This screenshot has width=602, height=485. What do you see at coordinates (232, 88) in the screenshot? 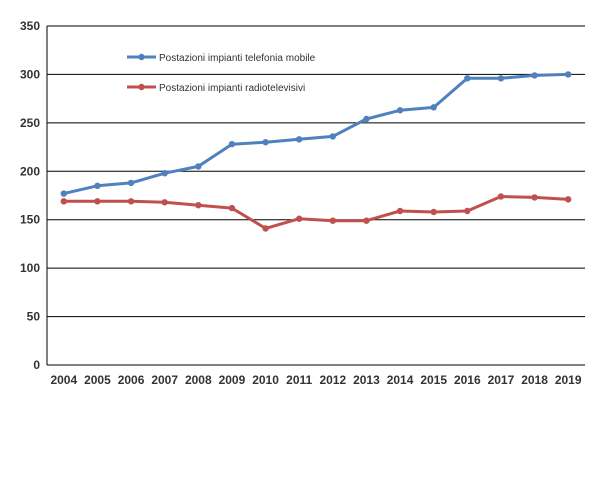
I see `legend-label: Postazioni impianti radiotelevisivi` at bounding box center [232, 88].